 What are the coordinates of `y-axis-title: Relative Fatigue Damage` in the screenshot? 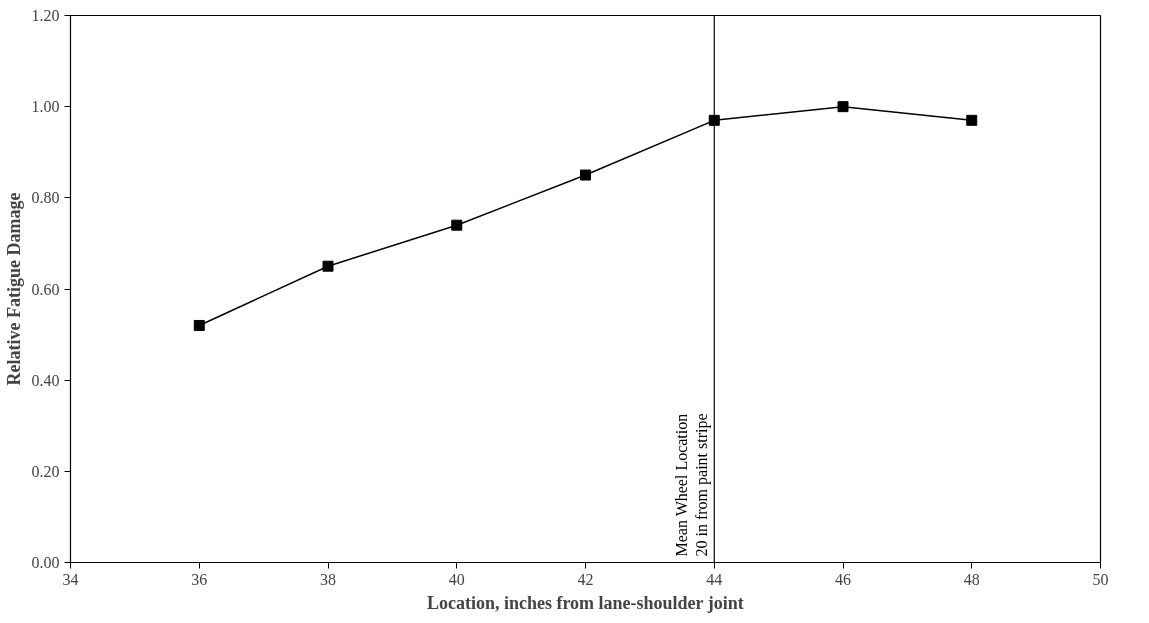 It's located at (13, 289).